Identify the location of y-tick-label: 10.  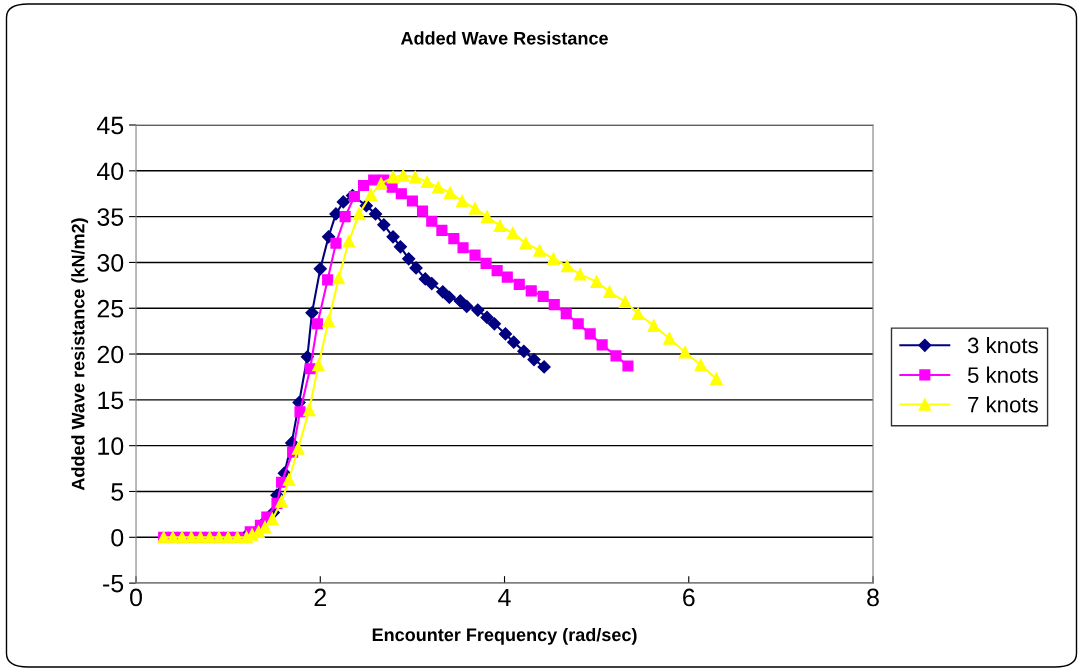
(111, 446).